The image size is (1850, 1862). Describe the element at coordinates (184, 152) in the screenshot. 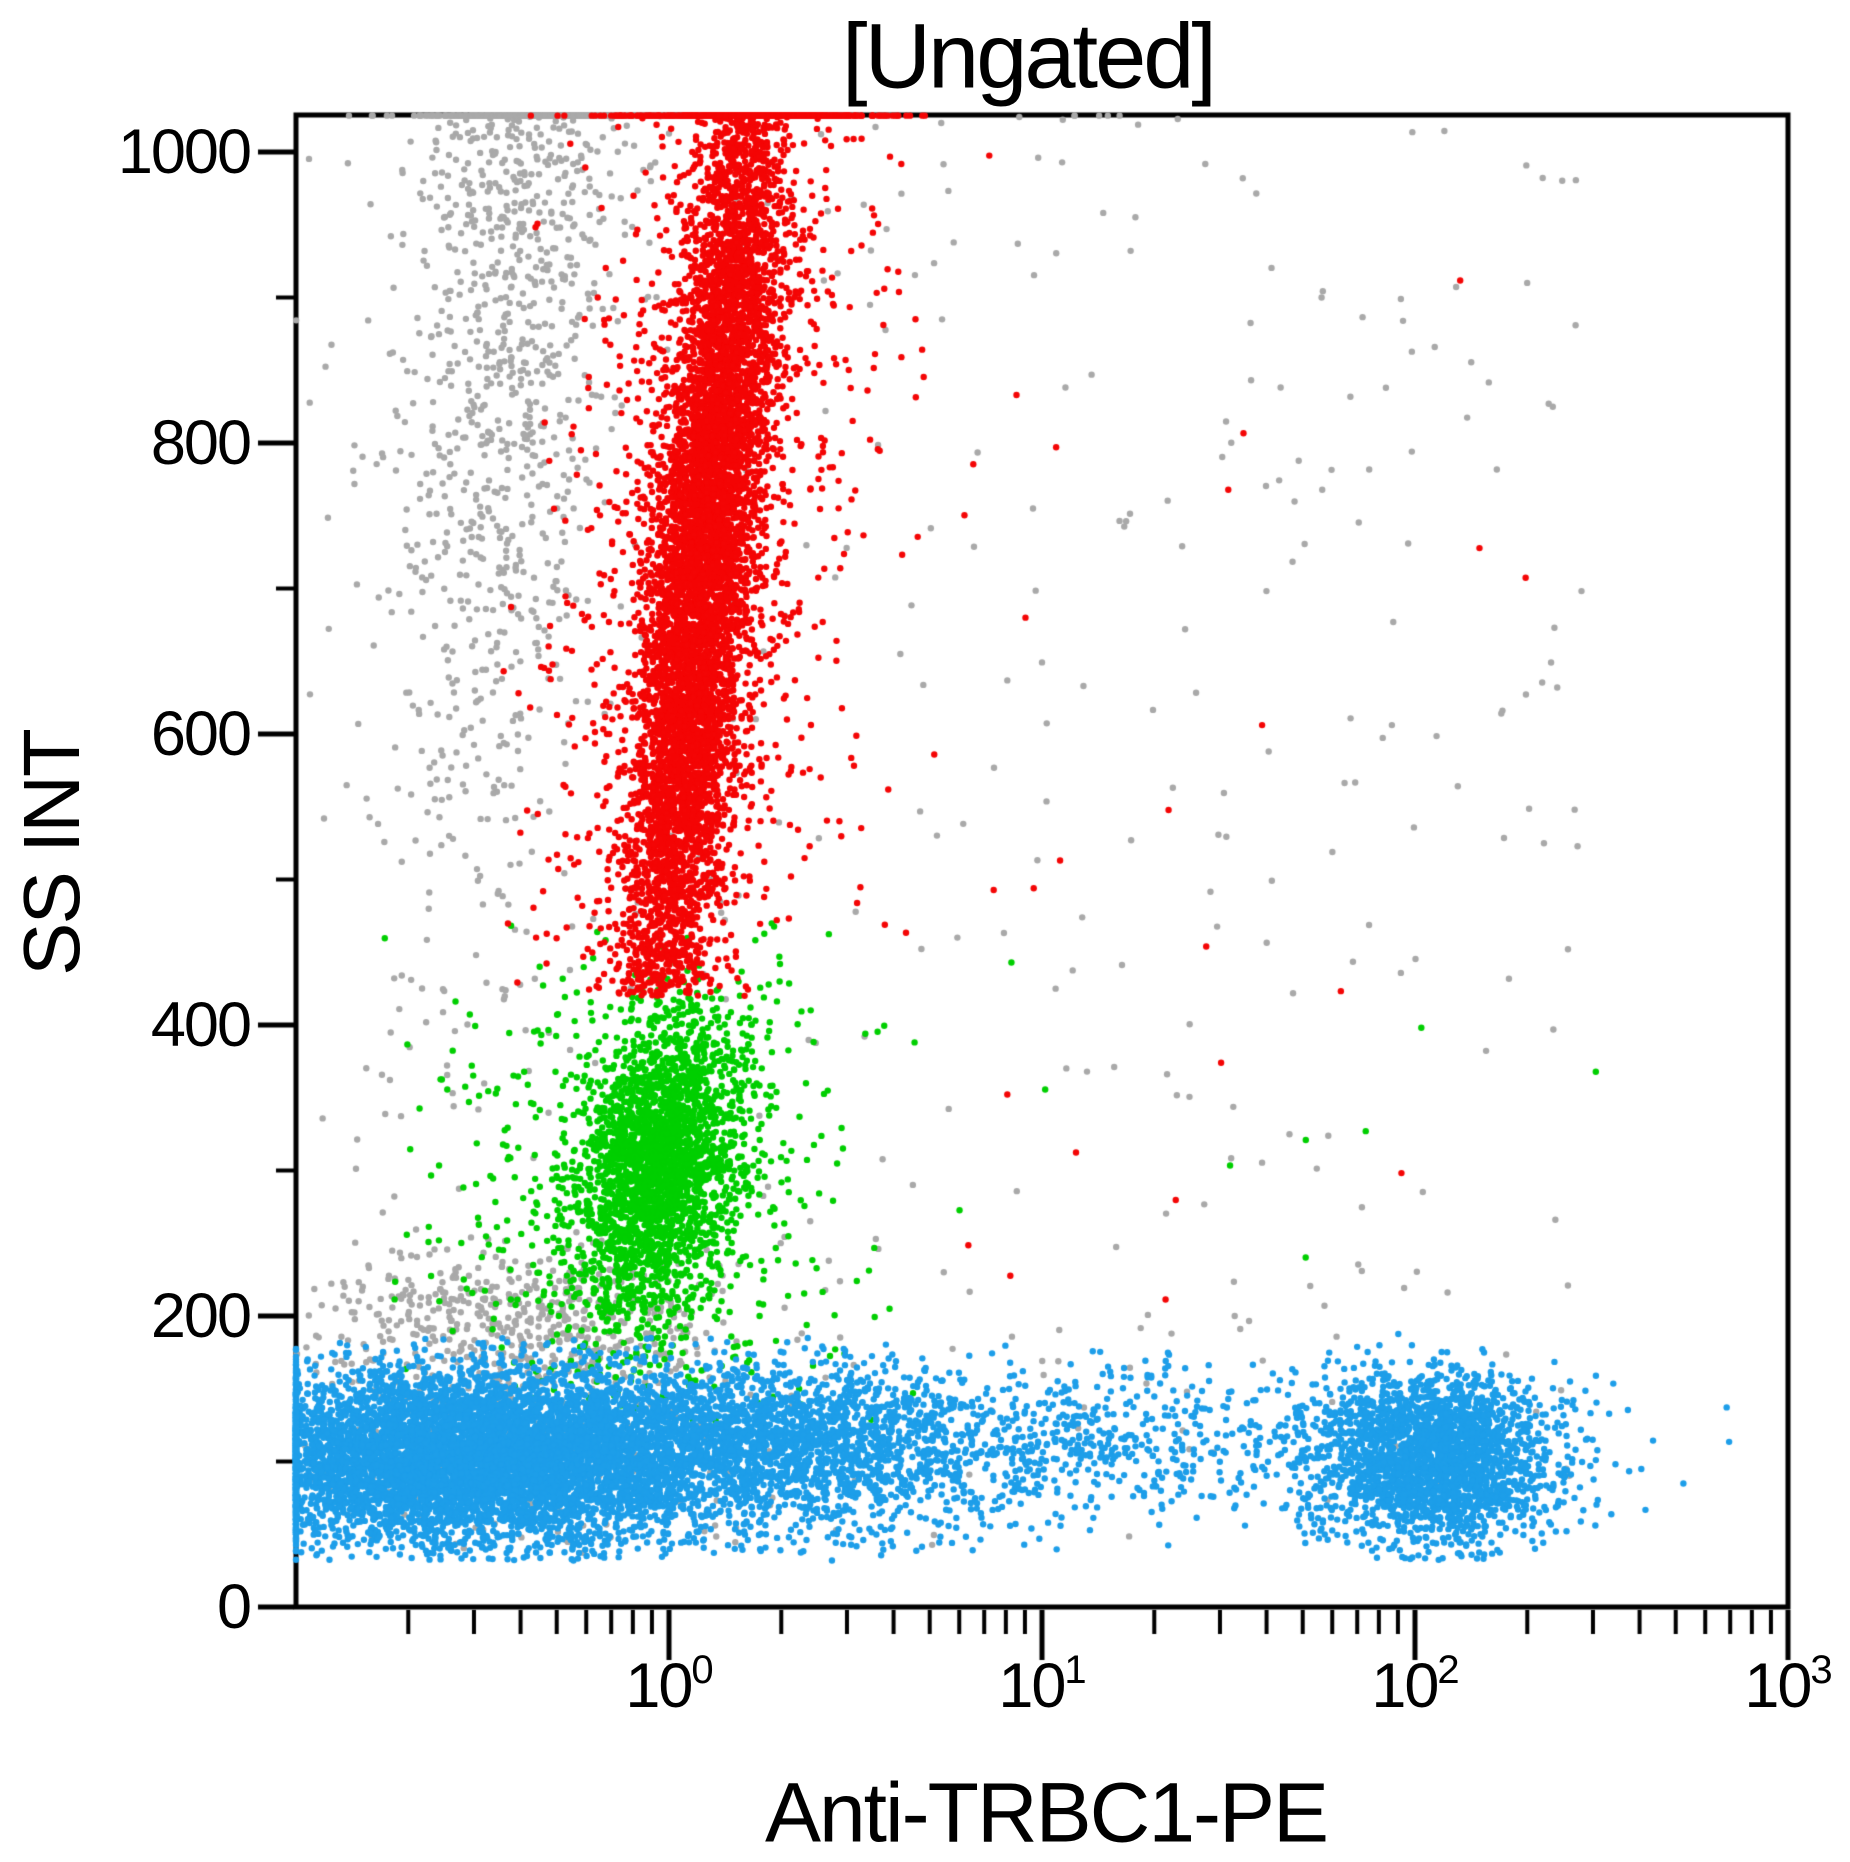

I see `y-tick-label-1000: 1000` at that location.